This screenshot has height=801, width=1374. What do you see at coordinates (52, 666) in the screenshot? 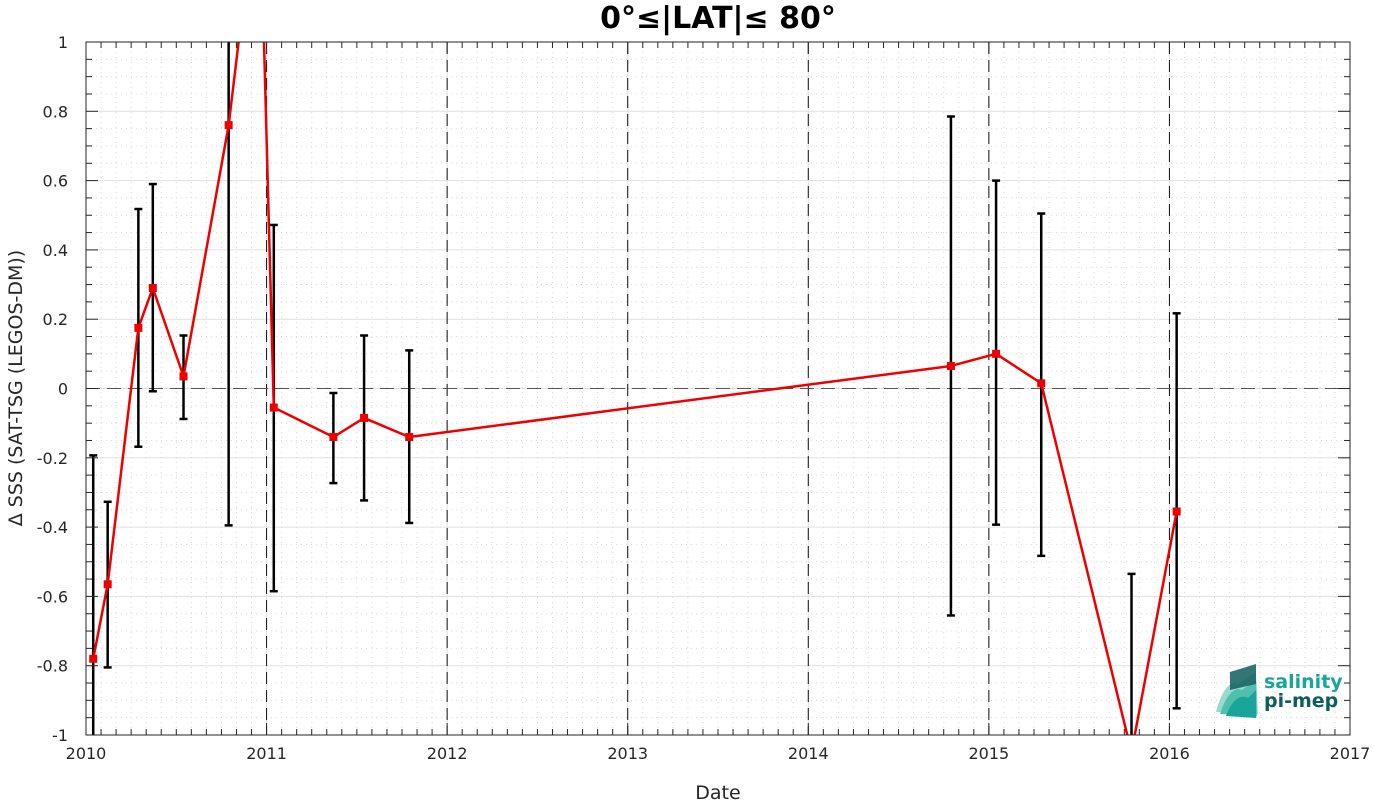
I see `y-tick-label: -0.8` at bounding box center [52, 666].